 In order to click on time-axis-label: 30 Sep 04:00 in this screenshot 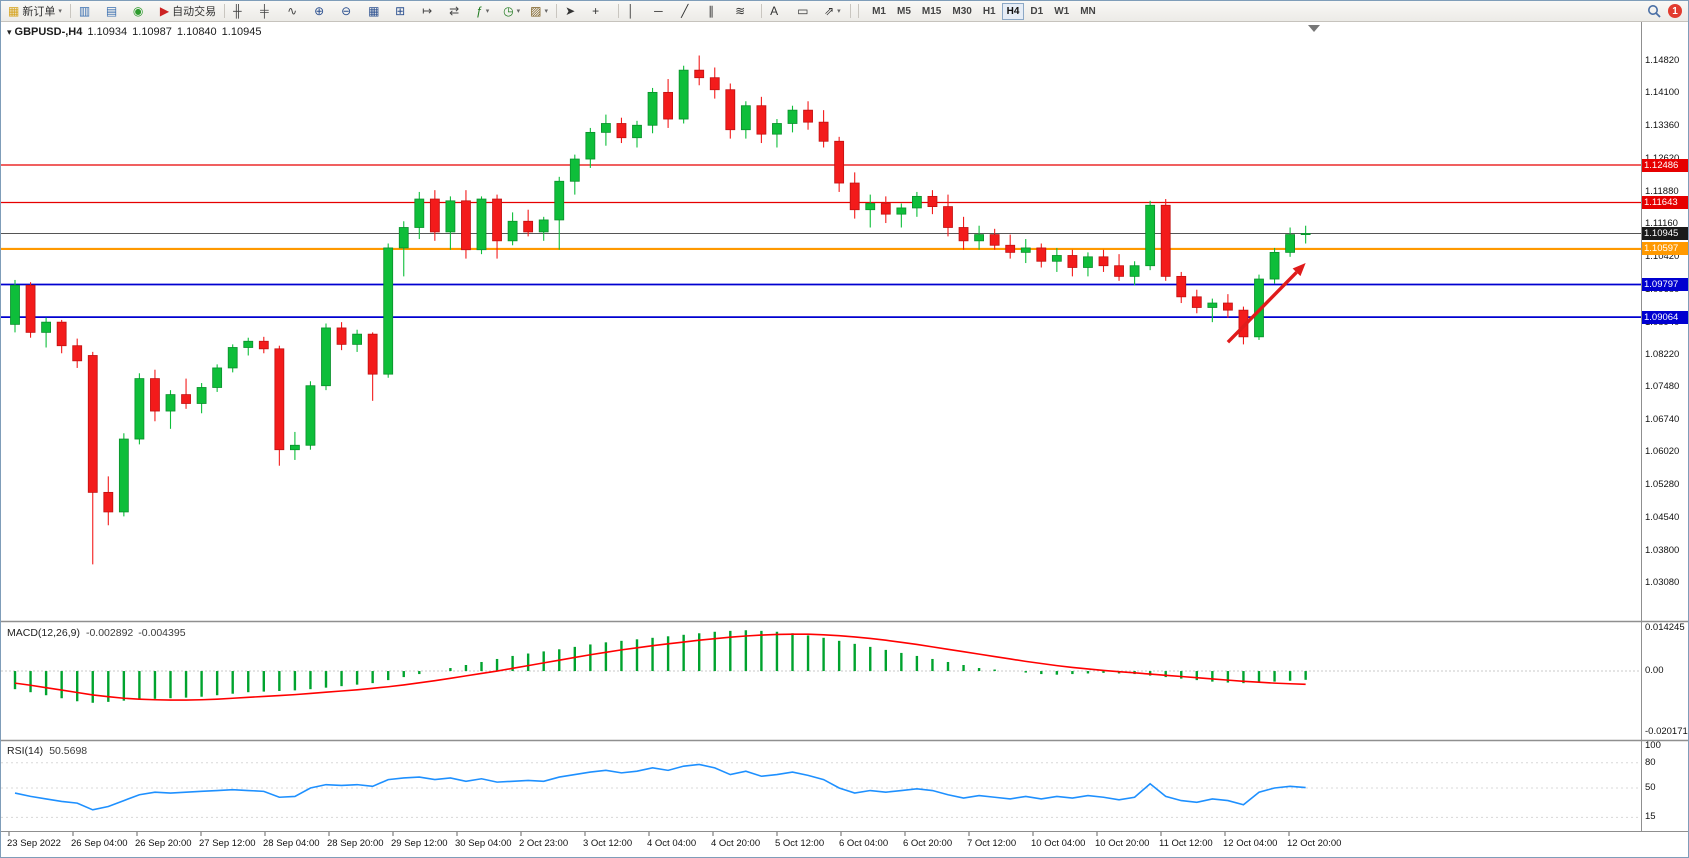, I will do `click(483, 843)`.